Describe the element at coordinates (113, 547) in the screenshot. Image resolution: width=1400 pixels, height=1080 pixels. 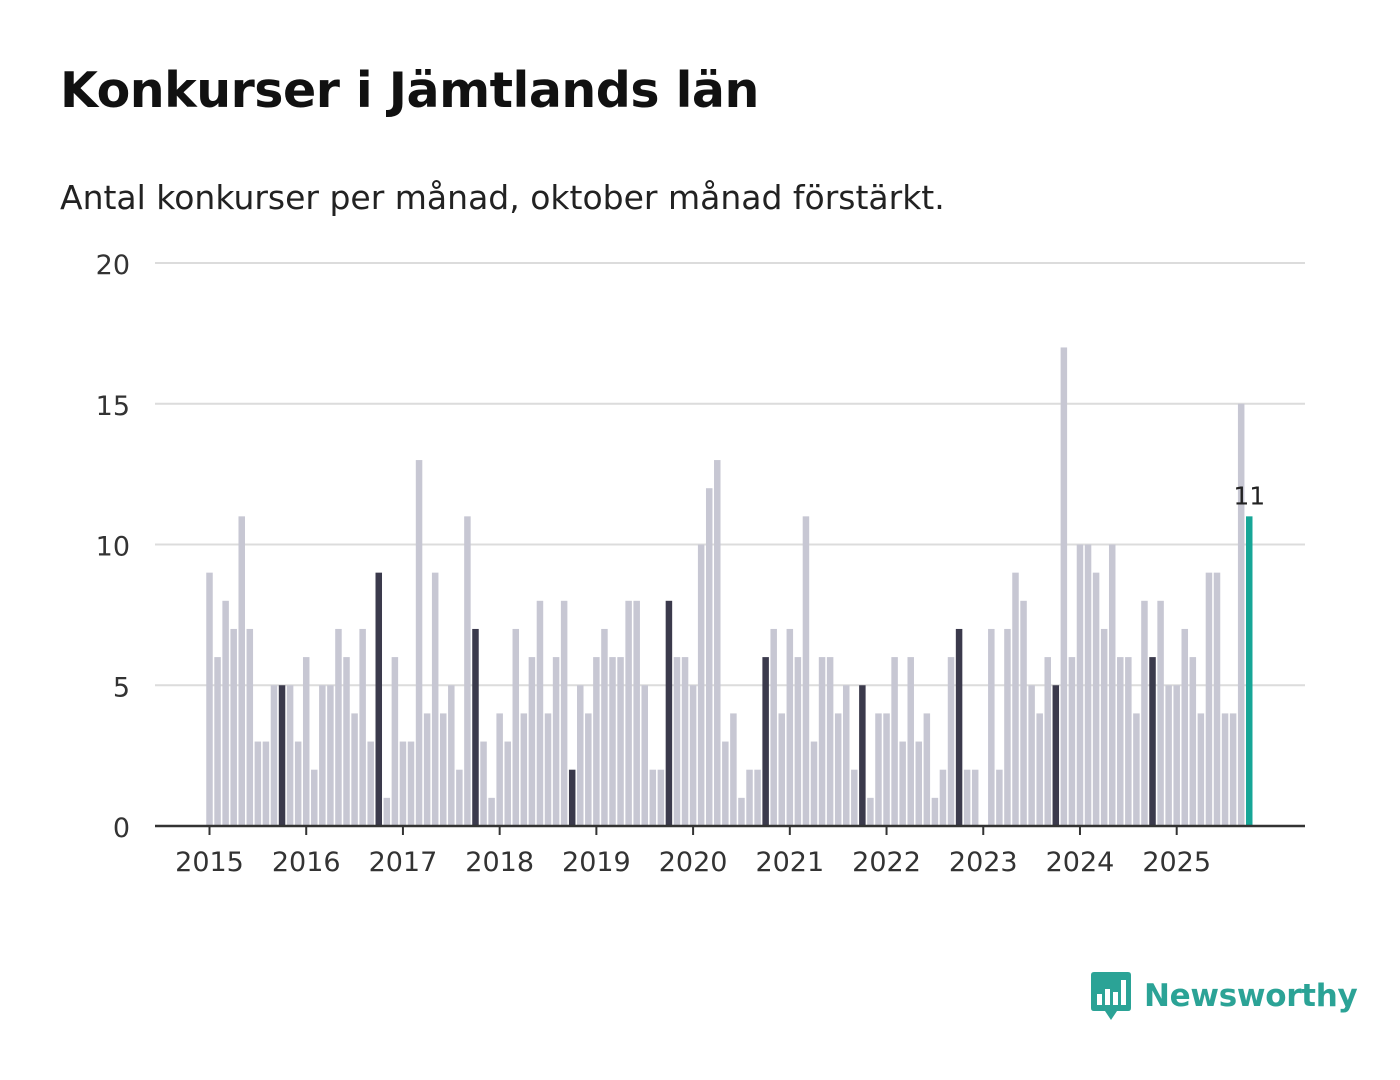
I see `y-tick-label: 10` at that location.